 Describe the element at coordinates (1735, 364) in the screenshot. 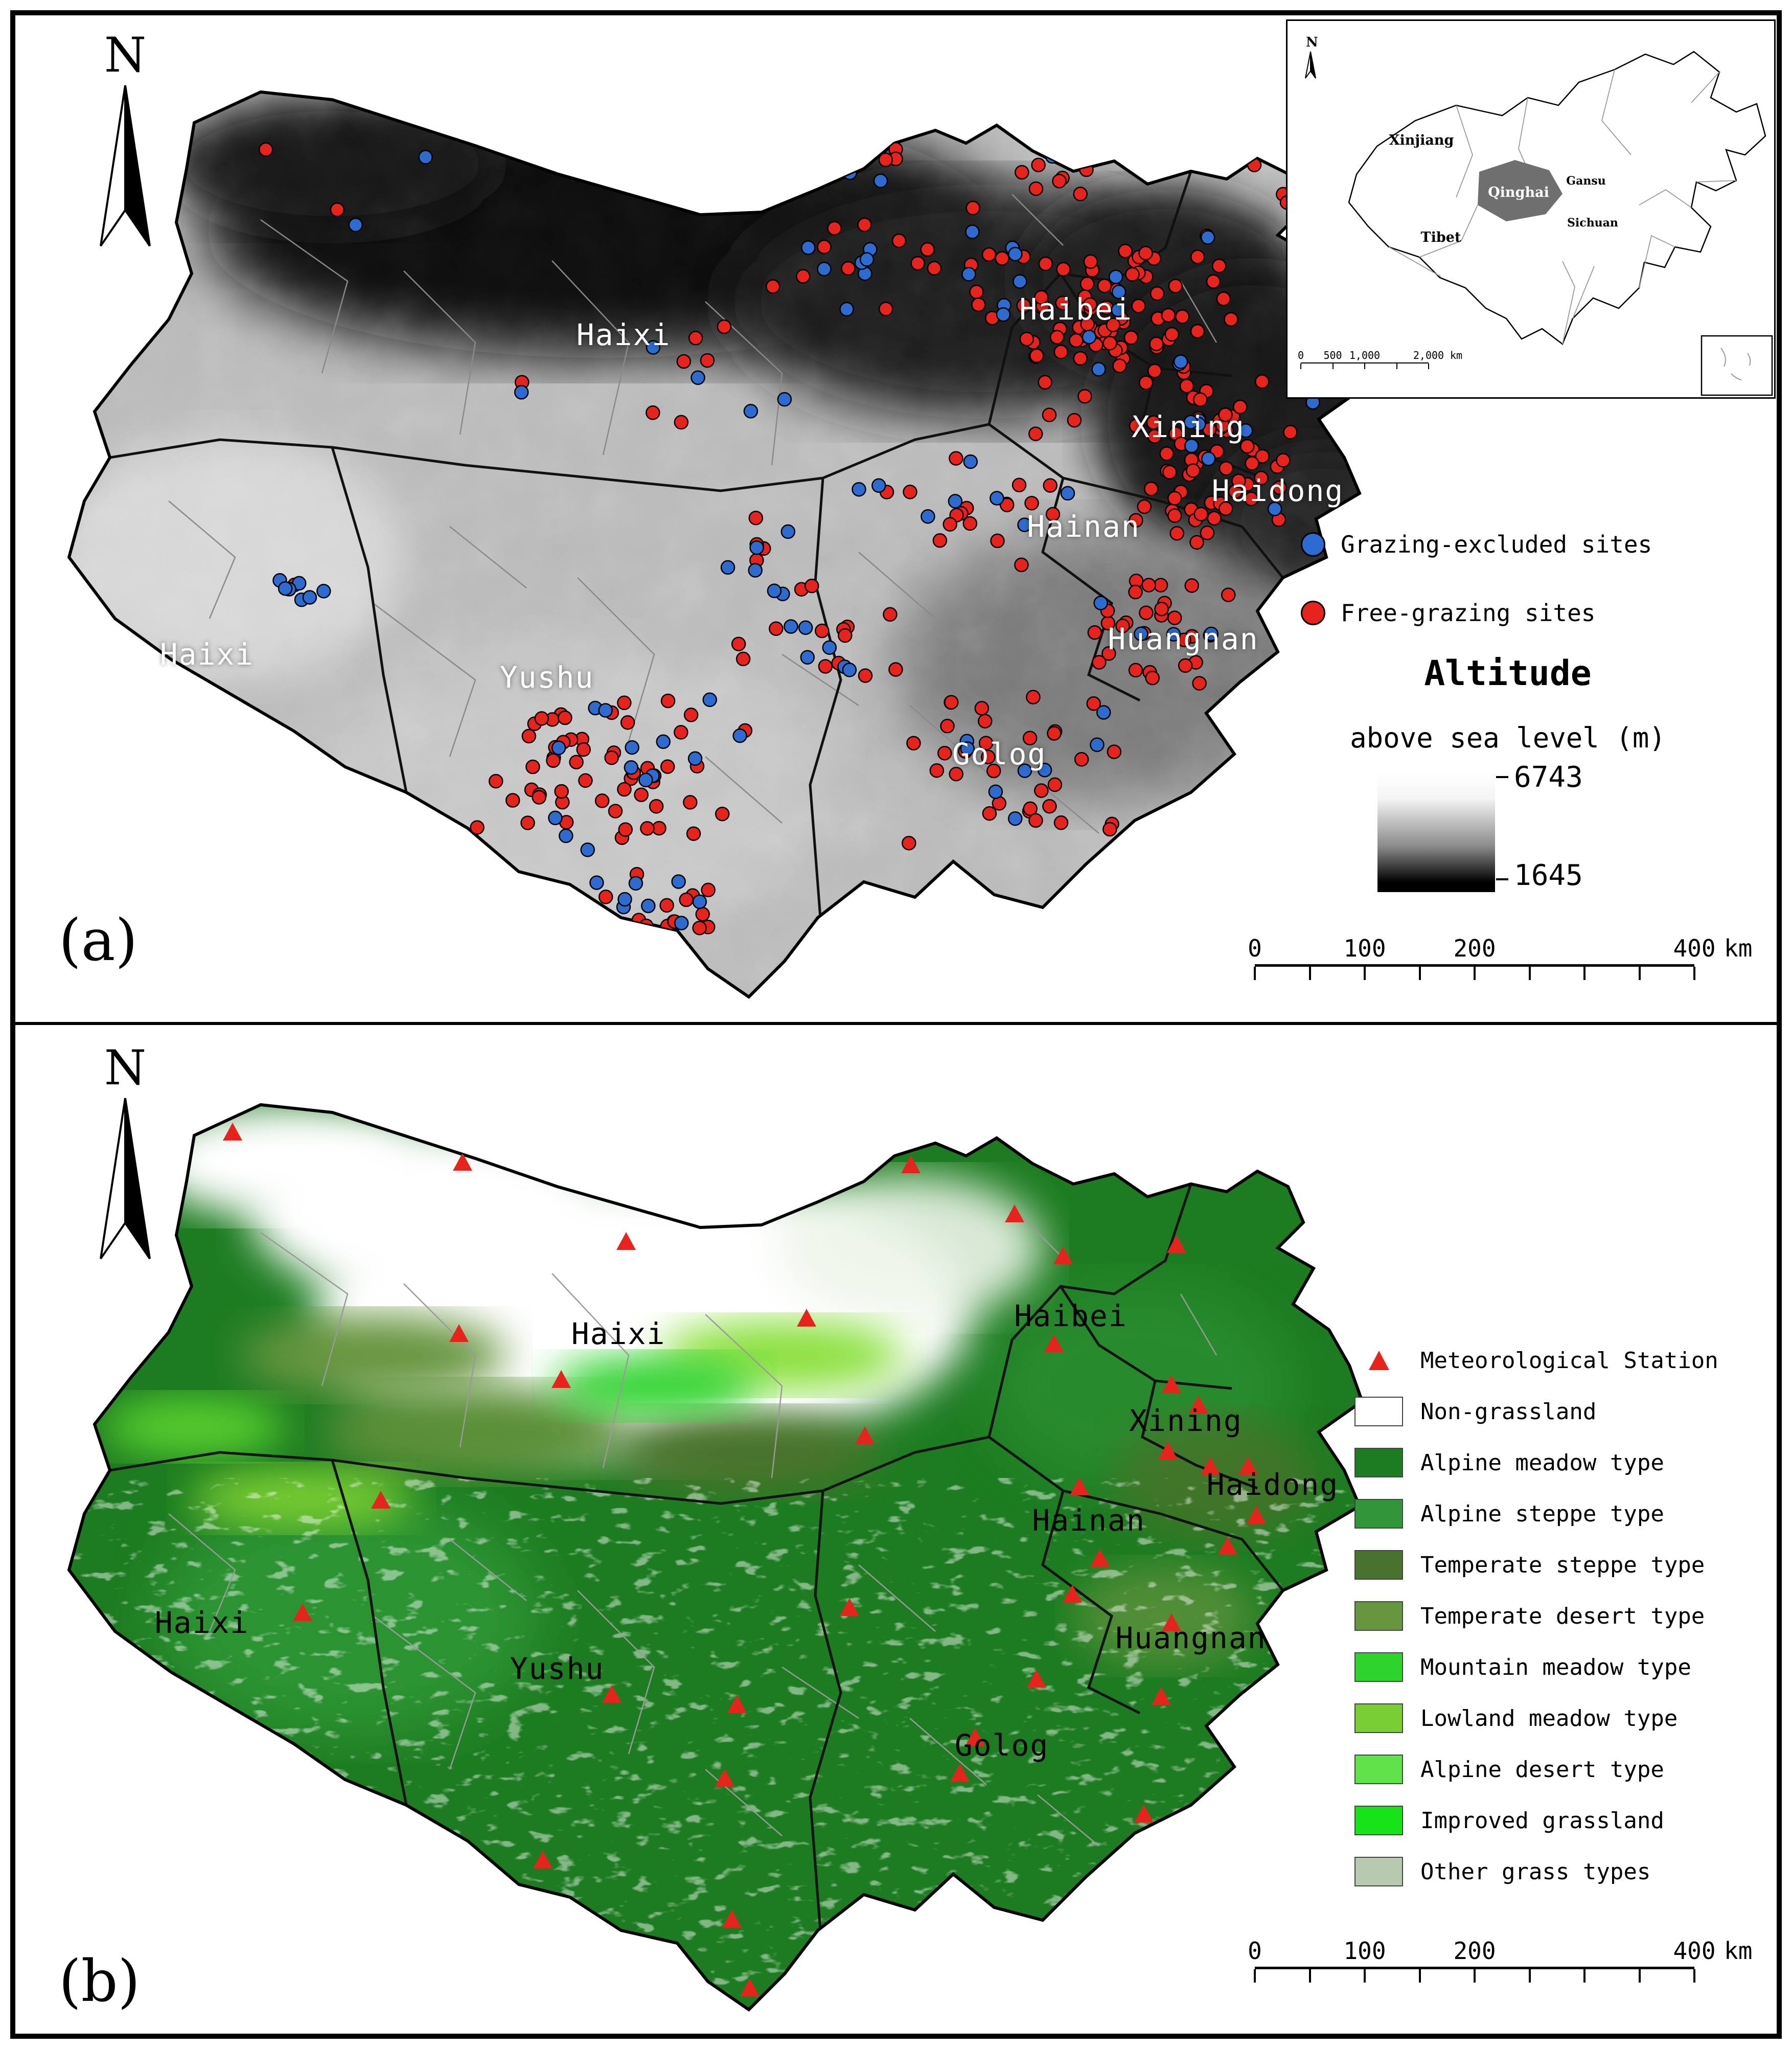

I see `islands-marks` at that location.